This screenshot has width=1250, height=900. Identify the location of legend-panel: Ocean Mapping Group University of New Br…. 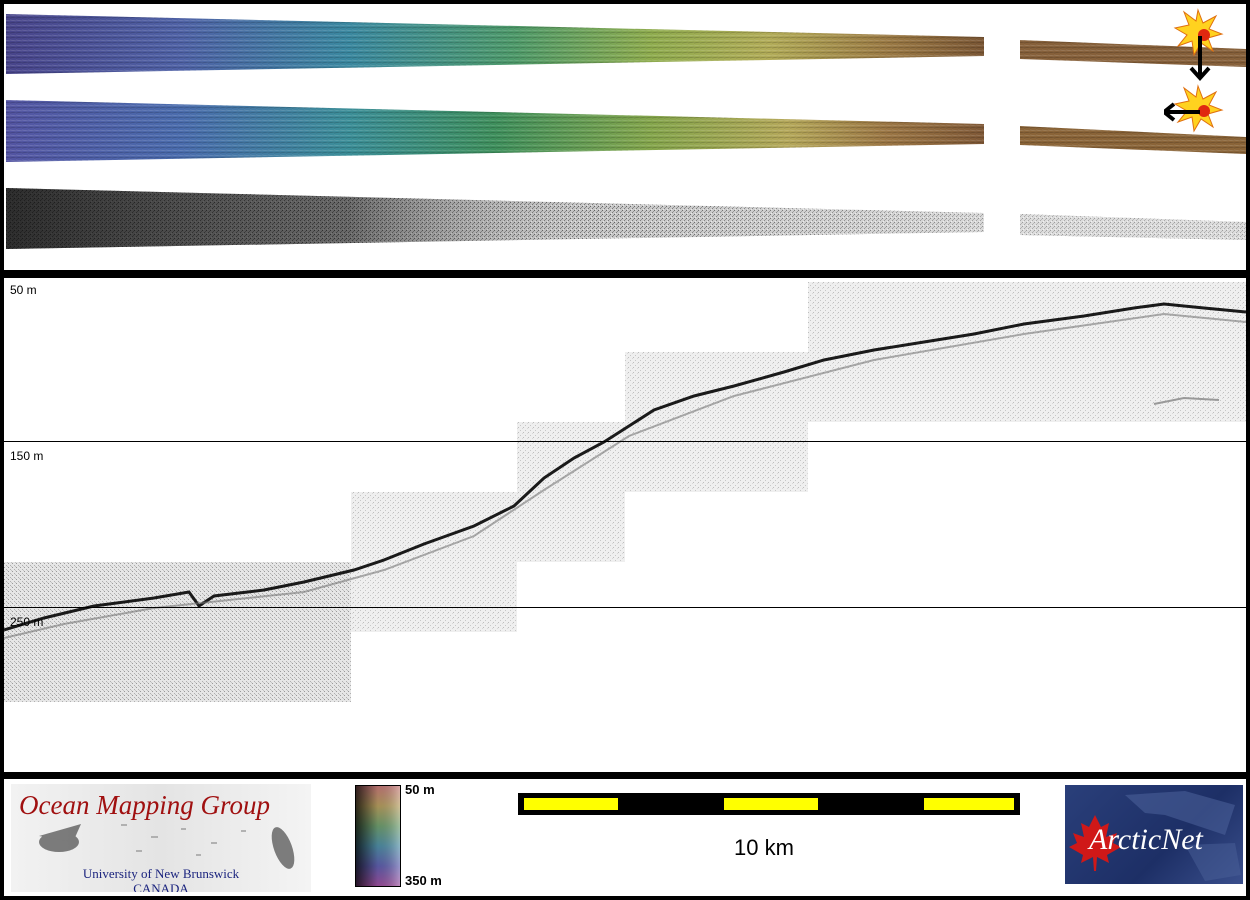
(625, 837).